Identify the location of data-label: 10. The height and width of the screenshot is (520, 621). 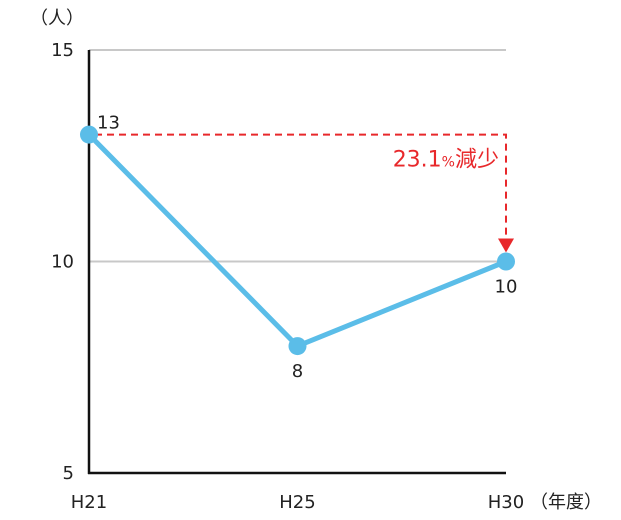
(506, 287).